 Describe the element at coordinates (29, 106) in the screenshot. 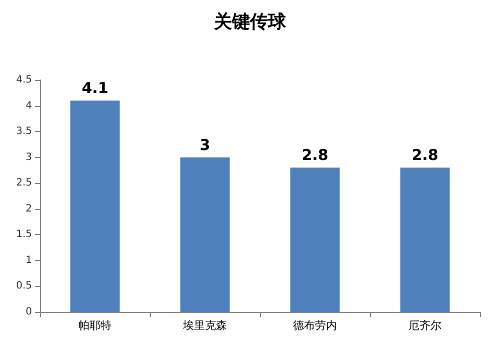

I see `y-tick-label: 4` at that location.